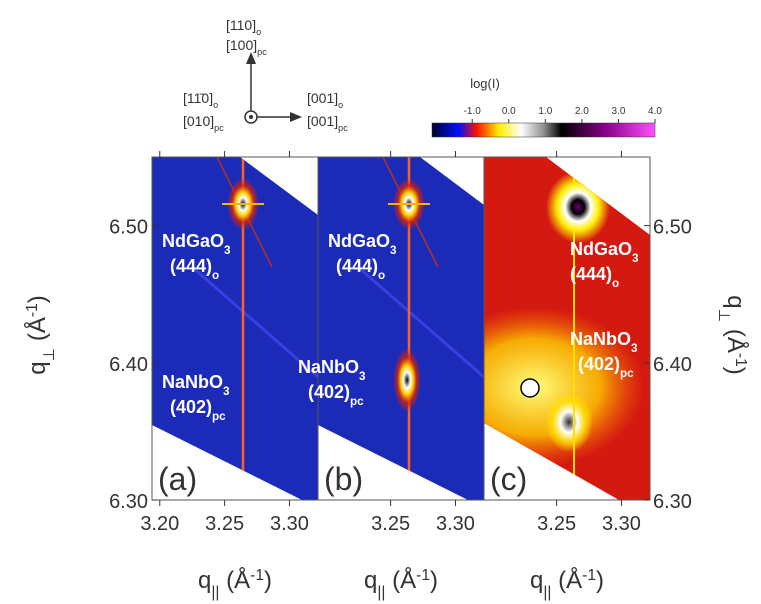  I want to click on text-part: [11̄0], so click(198, 98).